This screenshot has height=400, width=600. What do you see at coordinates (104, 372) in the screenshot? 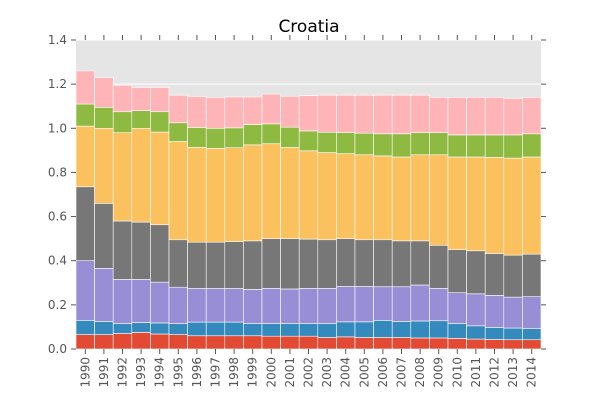
I see `x-tick-label: 1991` at bounding box center [104, 372].